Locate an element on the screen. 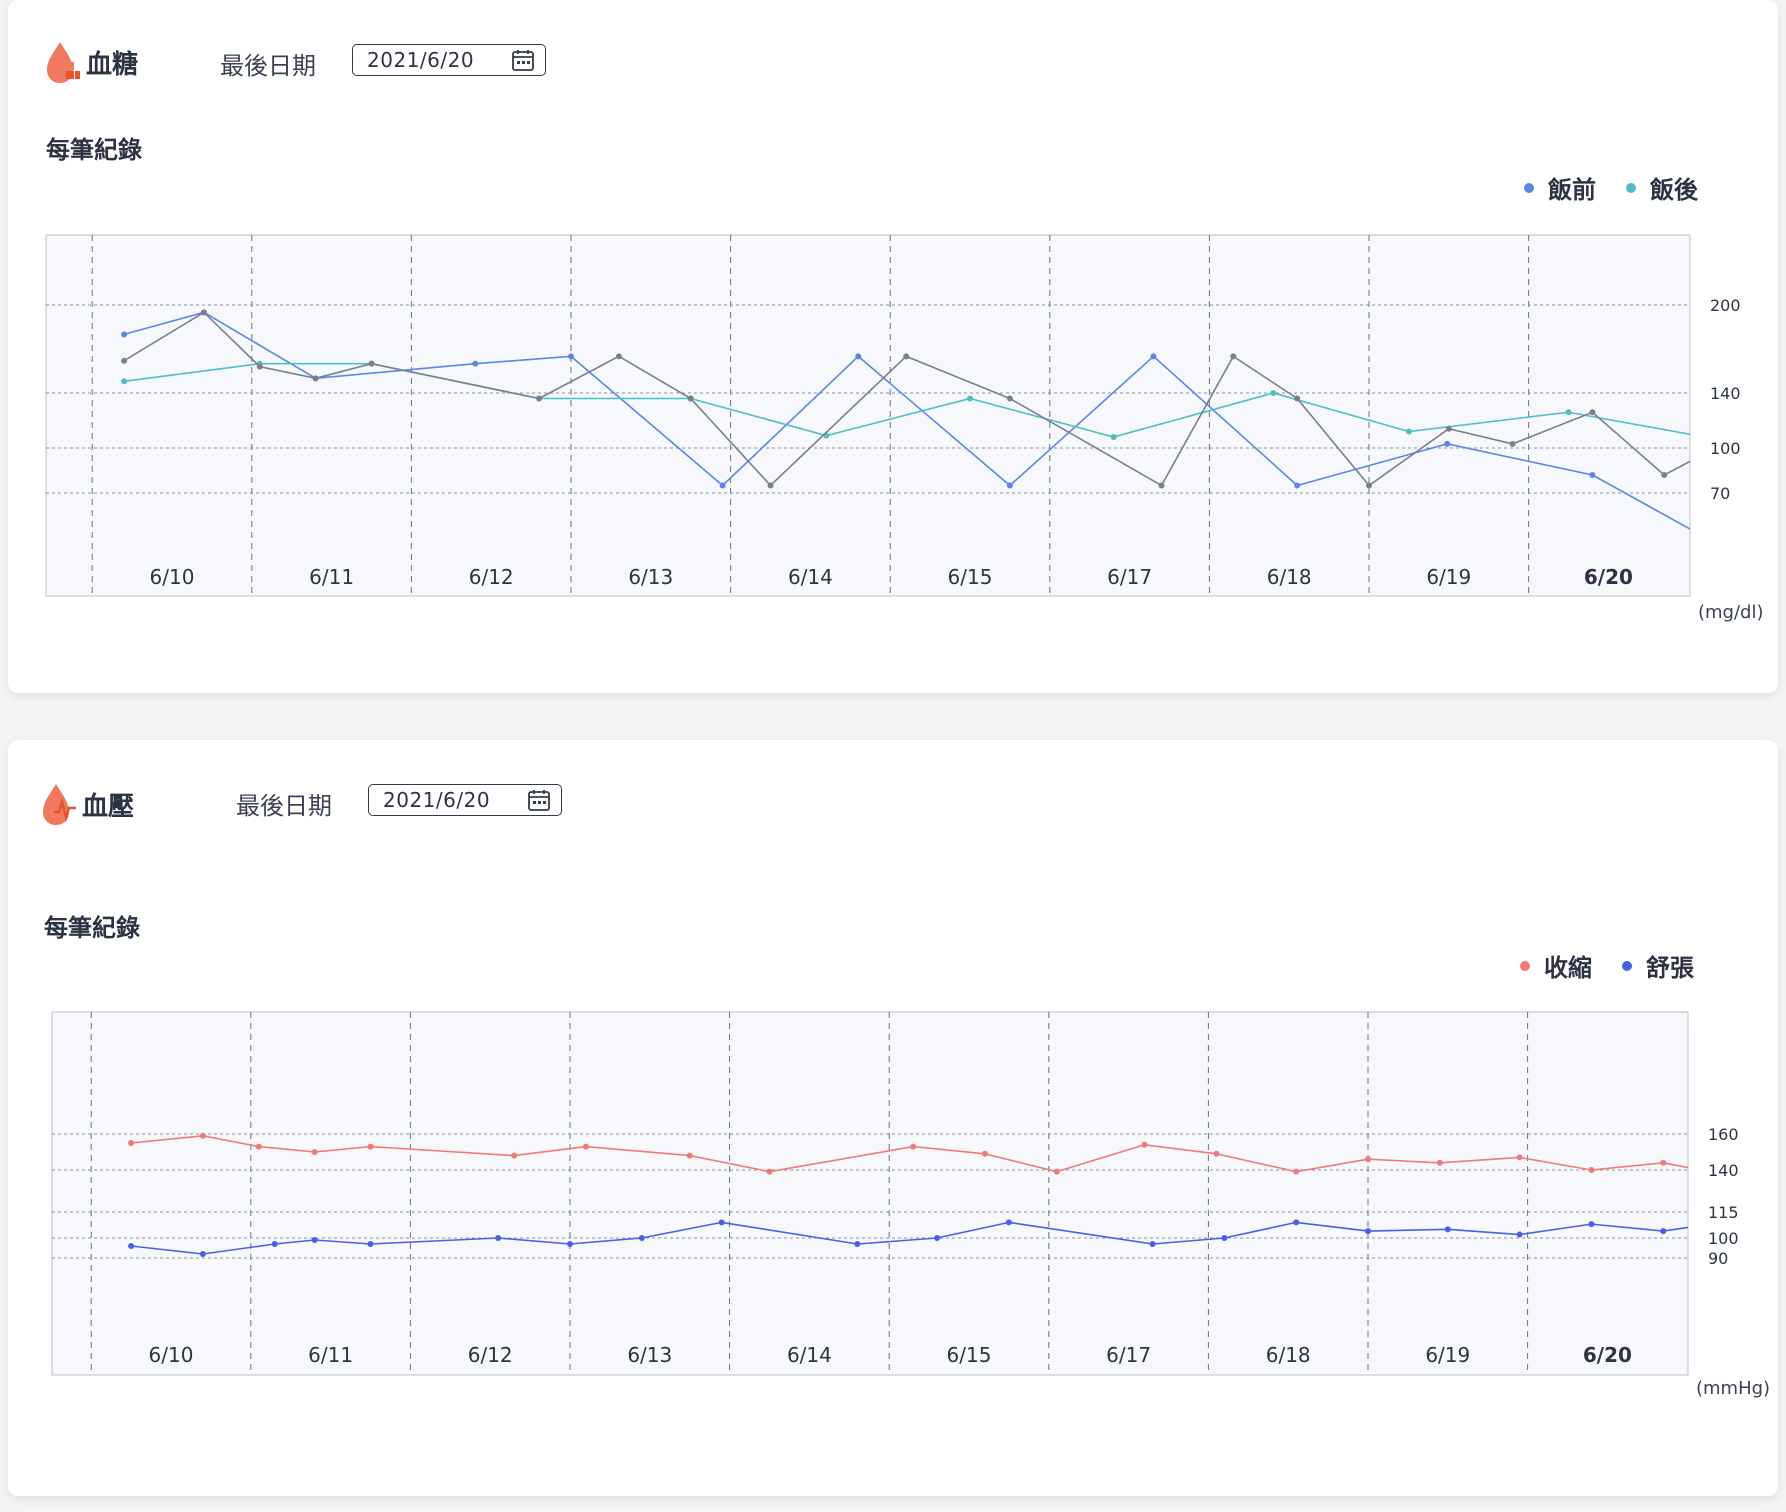  series-line-舒張 is located at coordinates (909, 1238).